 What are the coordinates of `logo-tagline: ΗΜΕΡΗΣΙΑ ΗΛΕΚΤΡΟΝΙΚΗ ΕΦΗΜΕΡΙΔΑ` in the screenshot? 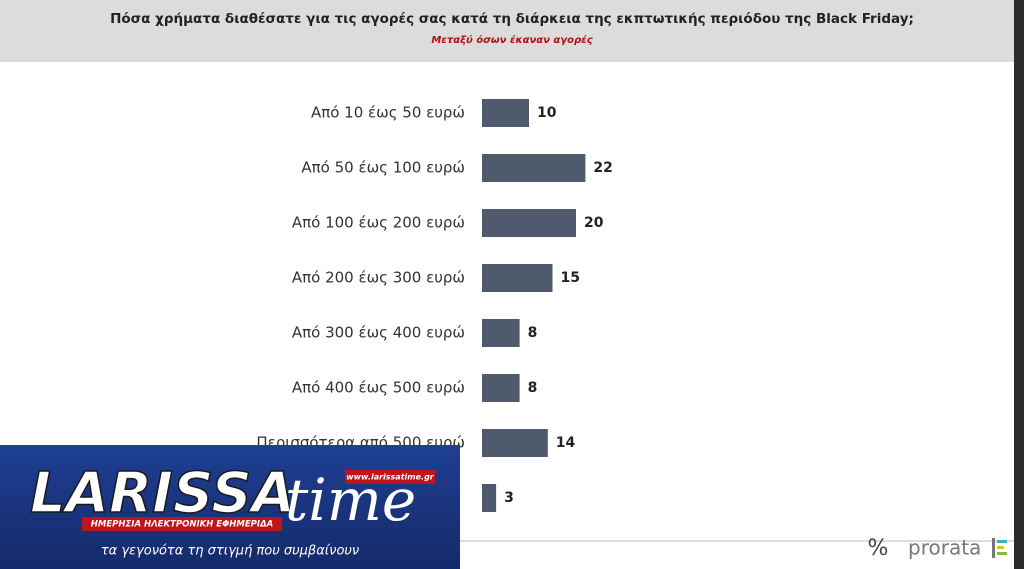 It's located at (182, 525).